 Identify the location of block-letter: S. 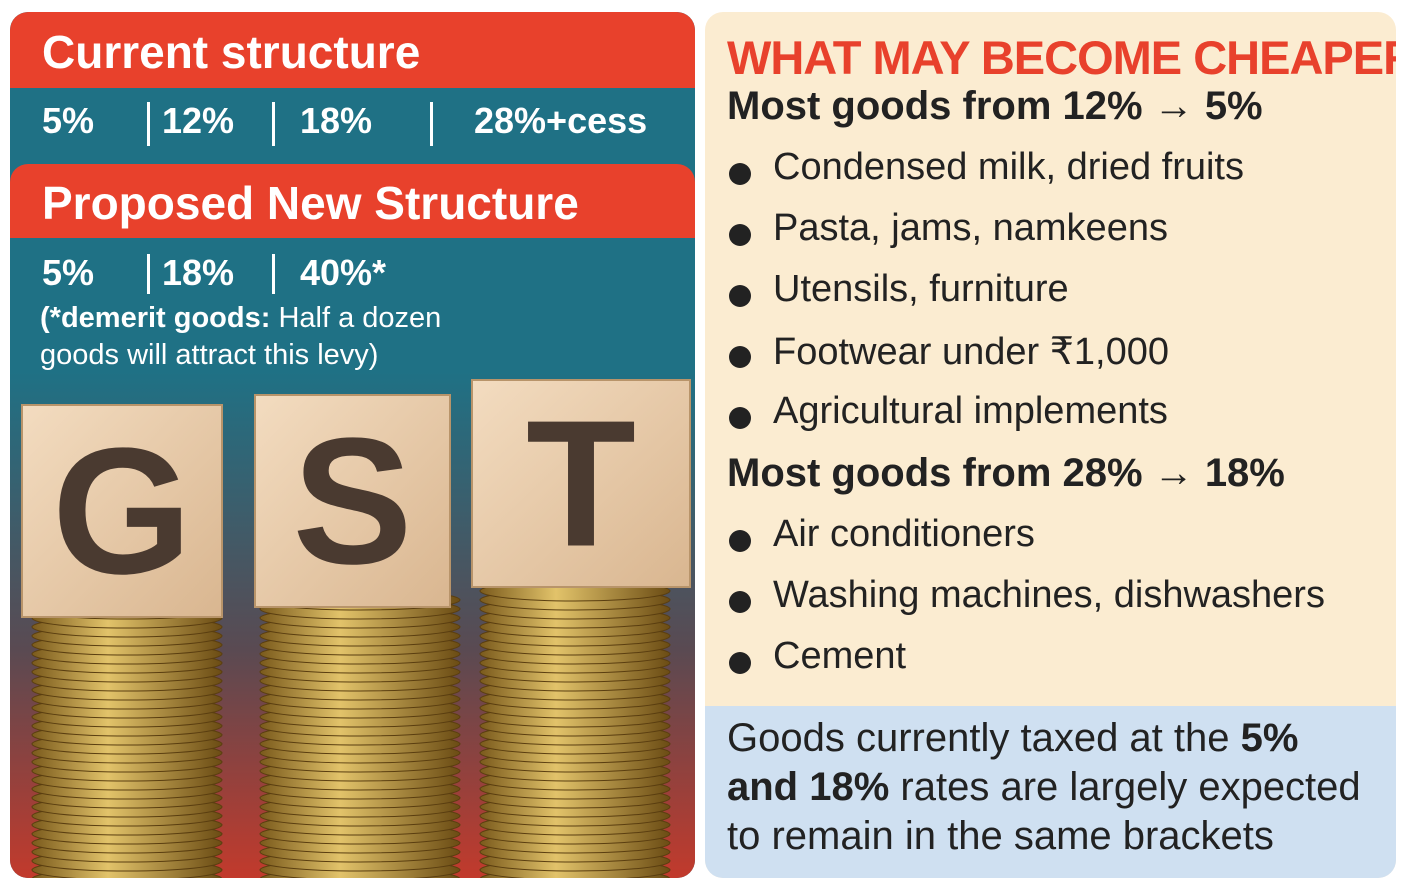
(352, 501).